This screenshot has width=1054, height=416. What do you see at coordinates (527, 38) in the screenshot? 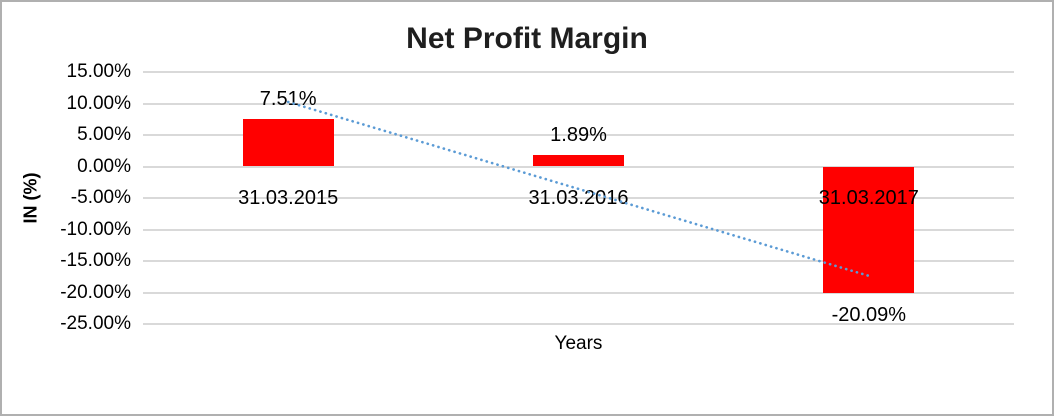
I see `chart-title: Net Profit Margin` at bounding box center [527, 38].